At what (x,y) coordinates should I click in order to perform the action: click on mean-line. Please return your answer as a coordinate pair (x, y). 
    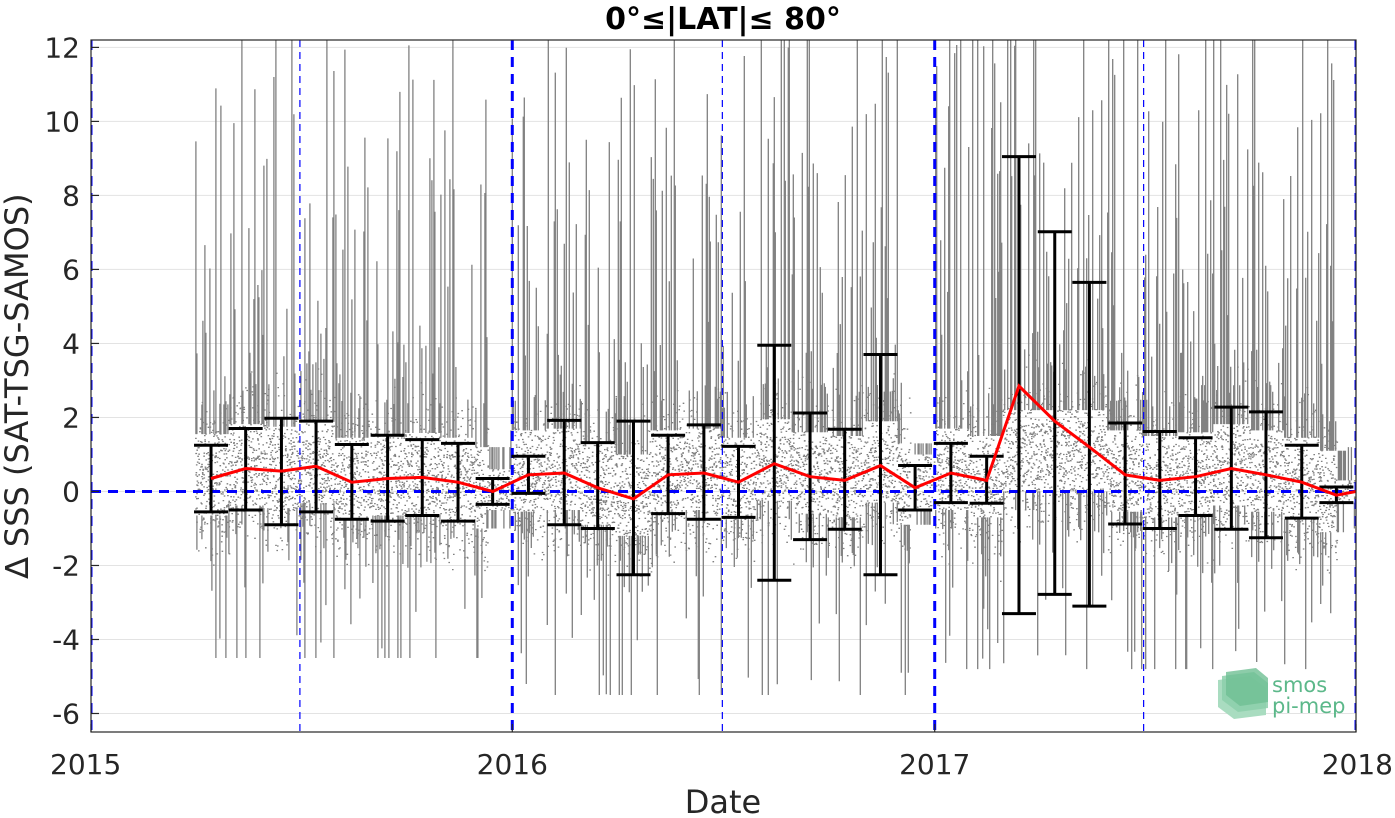
    Looking at the image, I should click on (783, 442).